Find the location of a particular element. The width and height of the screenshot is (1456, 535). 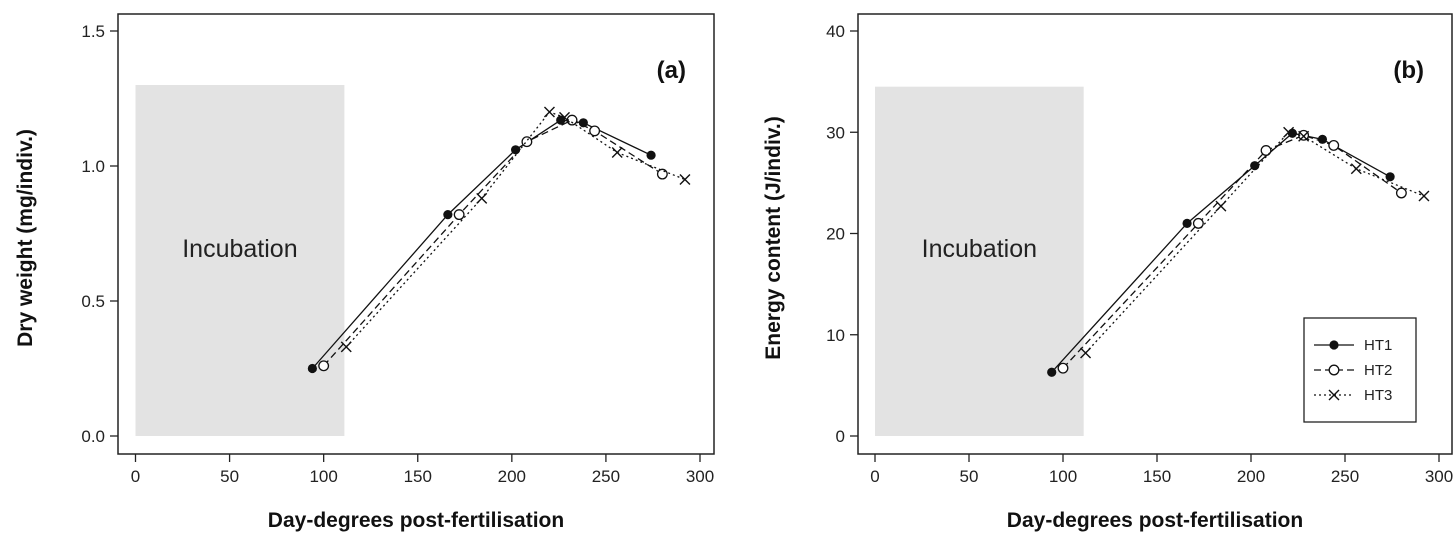

y-tick-label: 40 is located at coordinates (835, 31).